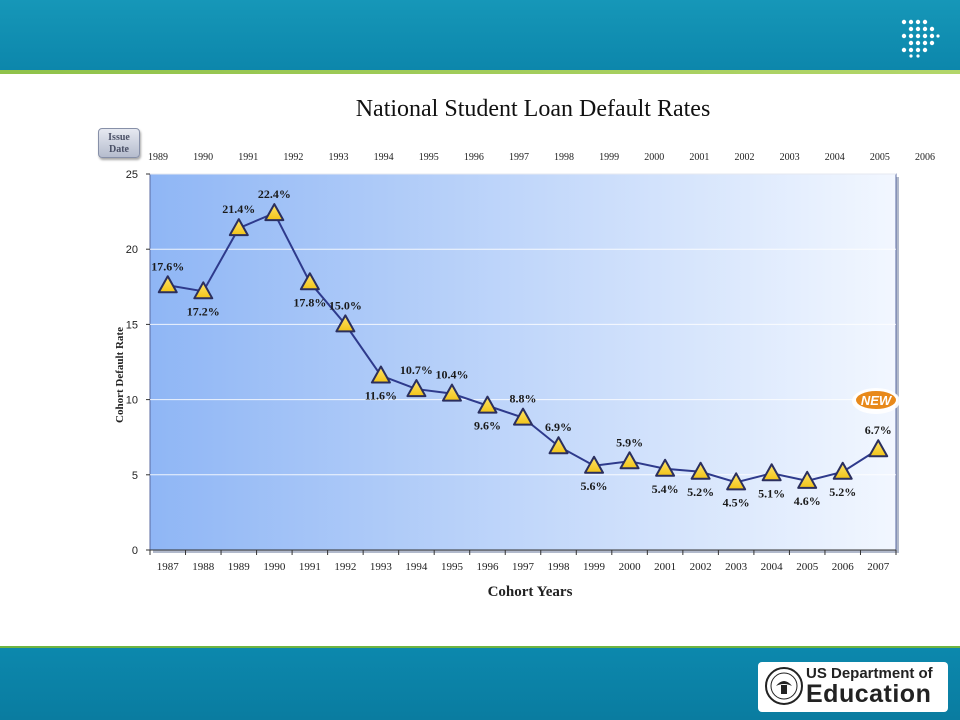 The height and width of the screenshot is (720, 960). Describe the element at coordinates (416, 370) in the screenshot. I see `data-label: 10.7%` at that location.